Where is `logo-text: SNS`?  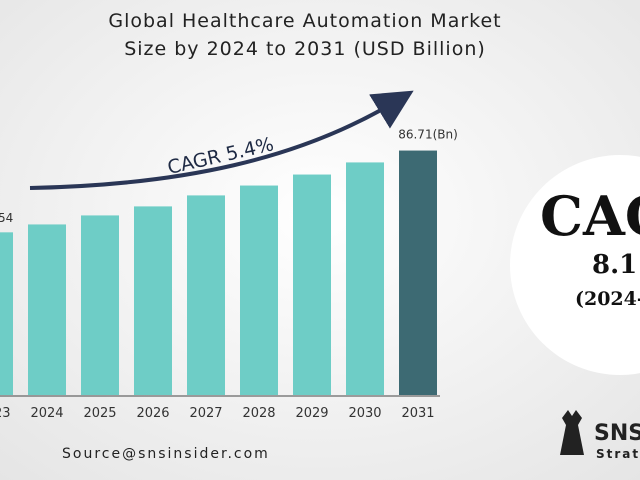 logo-text: SNS is located at coordinates (617, 433).